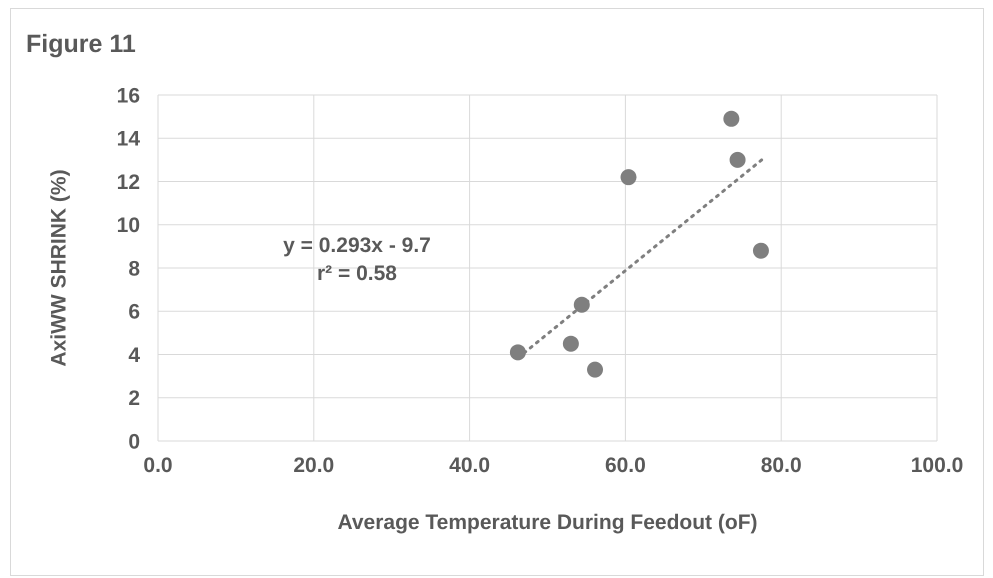 The width and height of the screenshot is (993, 578). I want to click on x-tick-label: 20.0, so click(313, 465).